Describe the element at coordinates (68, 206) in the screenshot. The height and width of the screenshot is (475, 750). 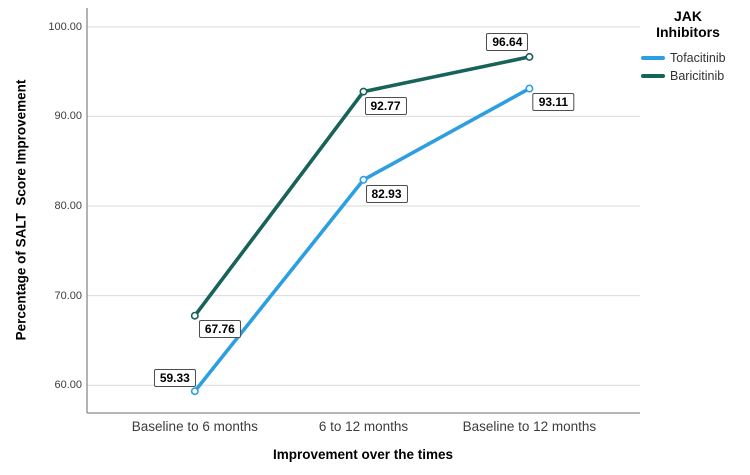
I see `y-tick-label: 80.00` at that location.